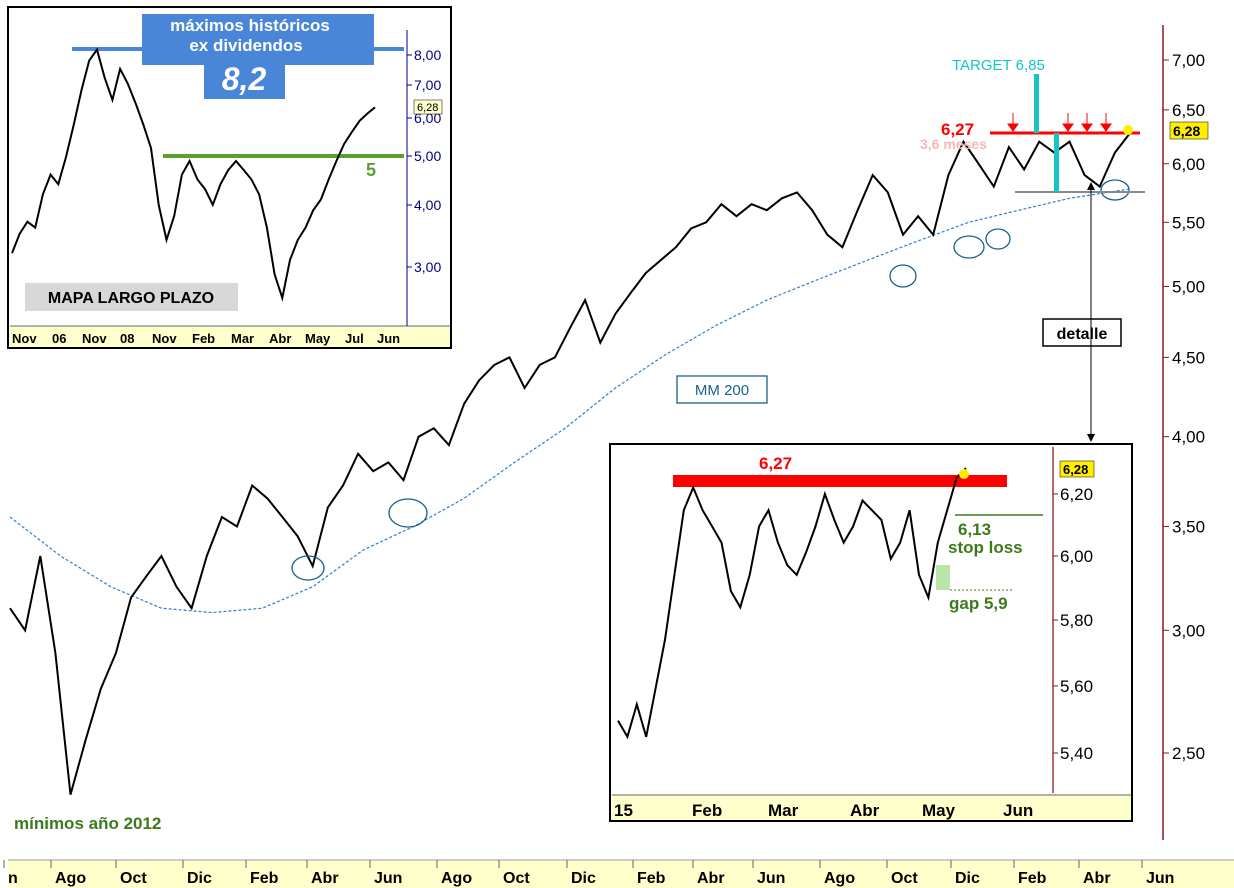 This screenshot has width=1234, height=888. What do you see at coordinates (623, 810) in the screenshot?
I see `detail-x-tick-label: 15` at bounding box center [623, 810].